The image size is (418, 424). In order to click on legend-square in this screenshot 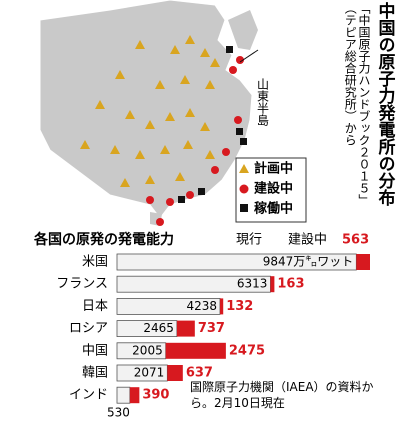, I will do `click(244, 208)`.